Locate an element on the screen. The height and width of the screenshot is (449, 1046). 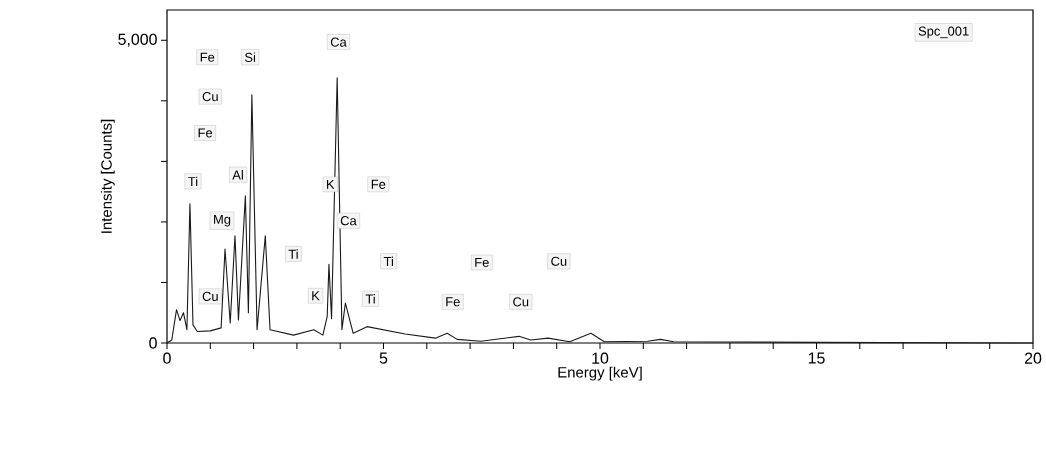
y-tick-label: 5,000 is located at coordinates (137, 40).